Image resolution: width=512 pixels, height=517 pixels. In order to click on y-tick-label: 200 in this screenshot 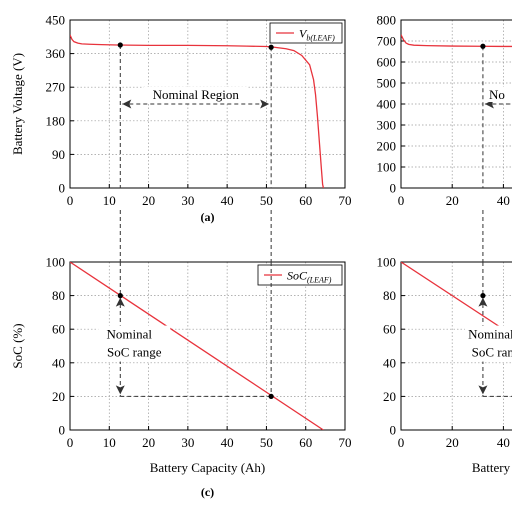, I will do `click(387, 146)`.